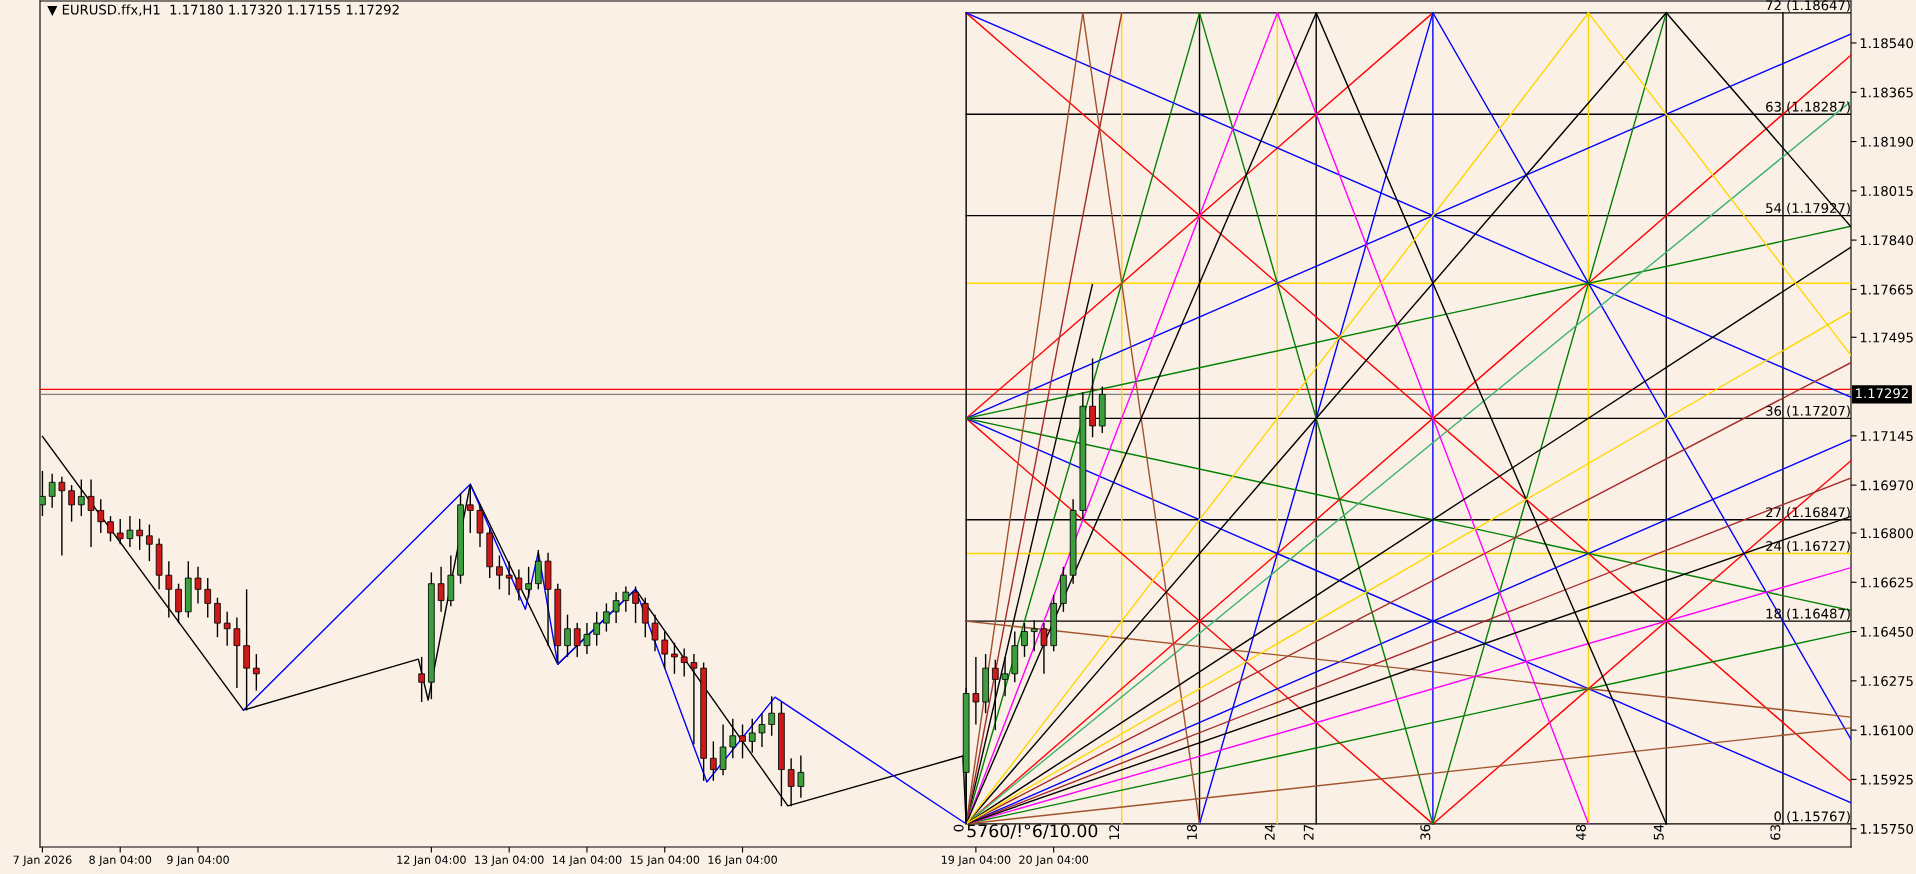 This screenshot has width=1916, height=874. Describe the element at coordinates (1886, 582) in the screenshot. I see `y-tick-label: 1.16625` at that location.